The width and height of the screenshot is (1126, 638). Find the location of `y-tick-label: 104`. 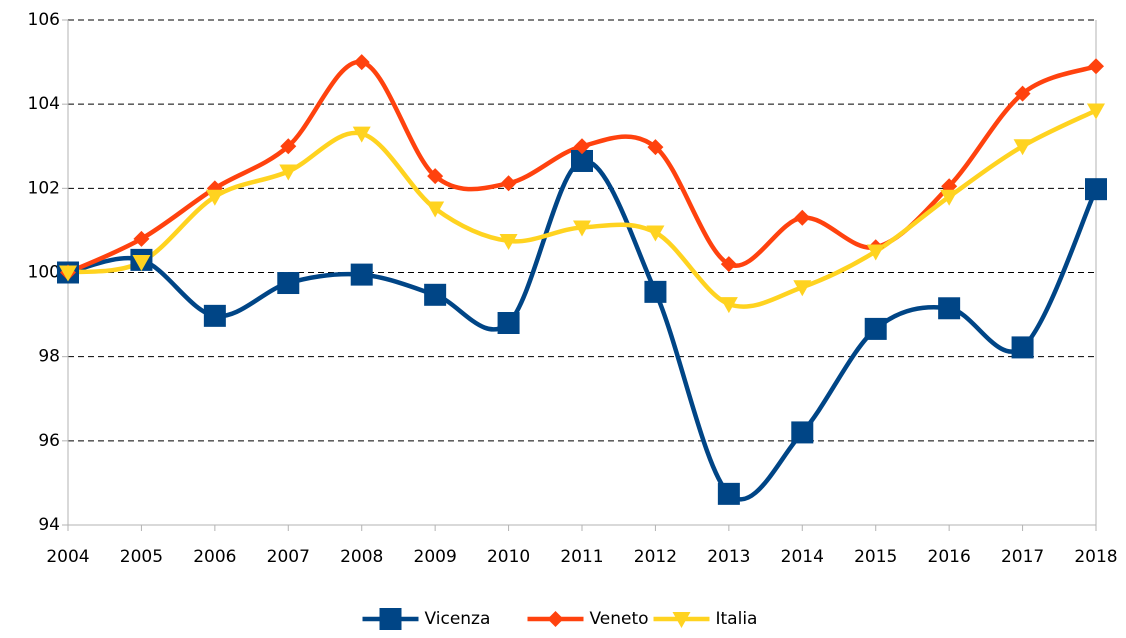

y-tick-label: 104 is located at coordinates (44, 104).